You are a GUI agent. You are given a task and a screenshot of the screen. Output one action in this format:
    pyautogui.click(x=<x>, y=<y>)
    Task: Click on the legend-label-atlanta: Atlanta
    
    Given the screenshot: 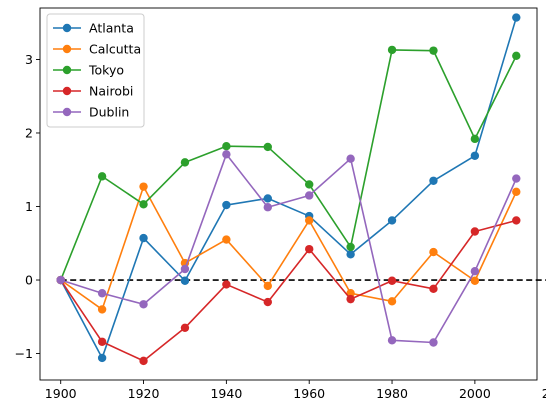 What is the action you would take?
    pyautogui.click(x=111, y=28)
    